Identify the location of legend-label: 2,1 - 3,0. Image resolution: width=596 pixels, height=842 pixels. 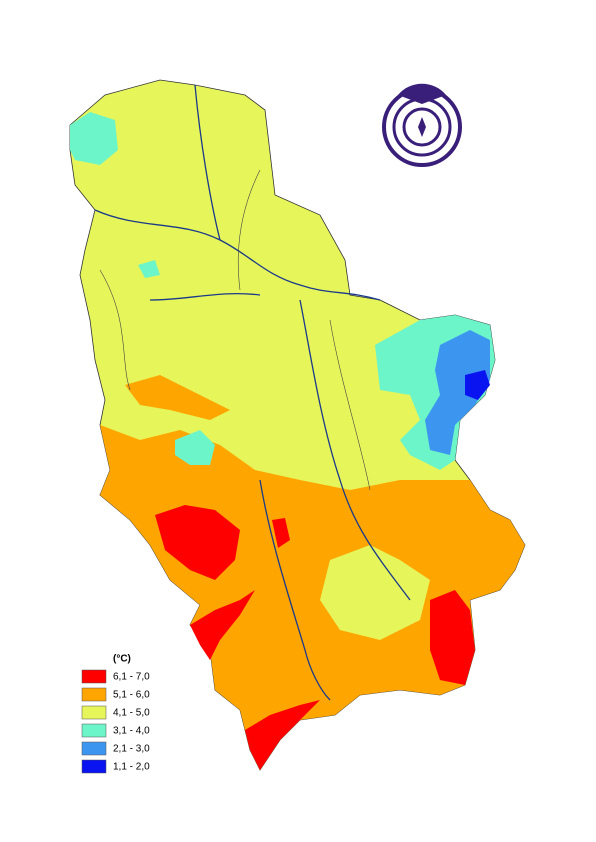
(131, 749).